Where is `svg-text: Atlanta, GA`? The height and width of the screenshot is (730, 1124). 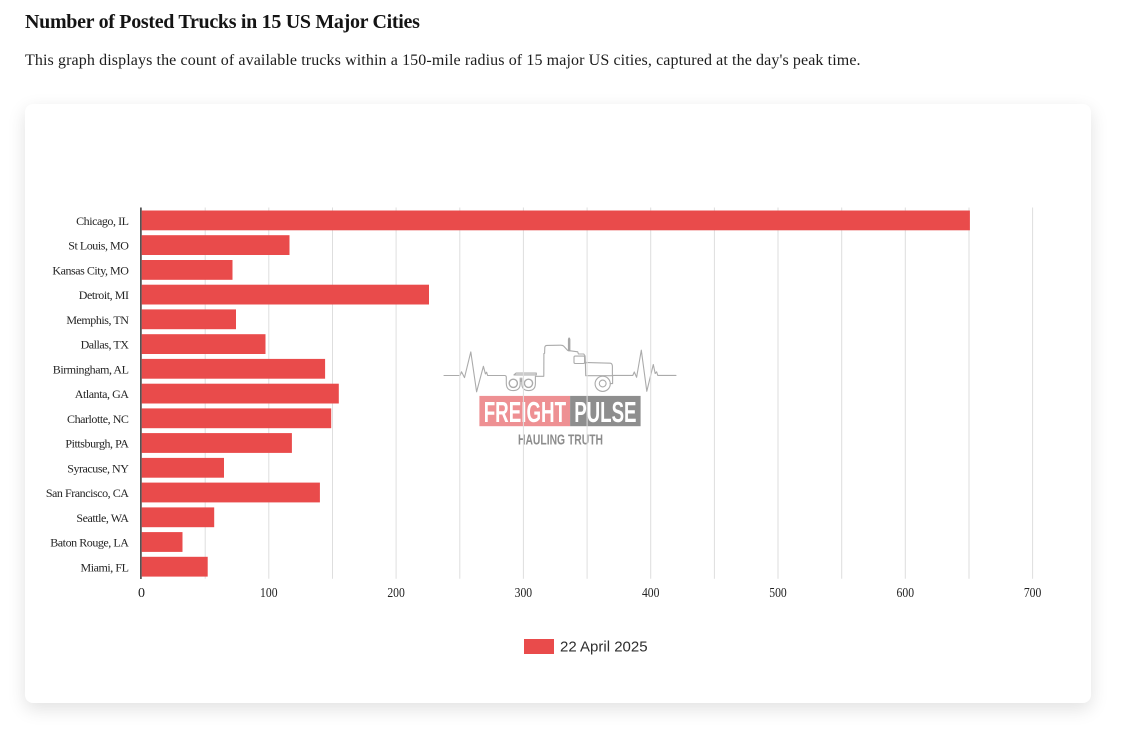 svg-text: Atlanta, GA is located at coordinates (102, 394).